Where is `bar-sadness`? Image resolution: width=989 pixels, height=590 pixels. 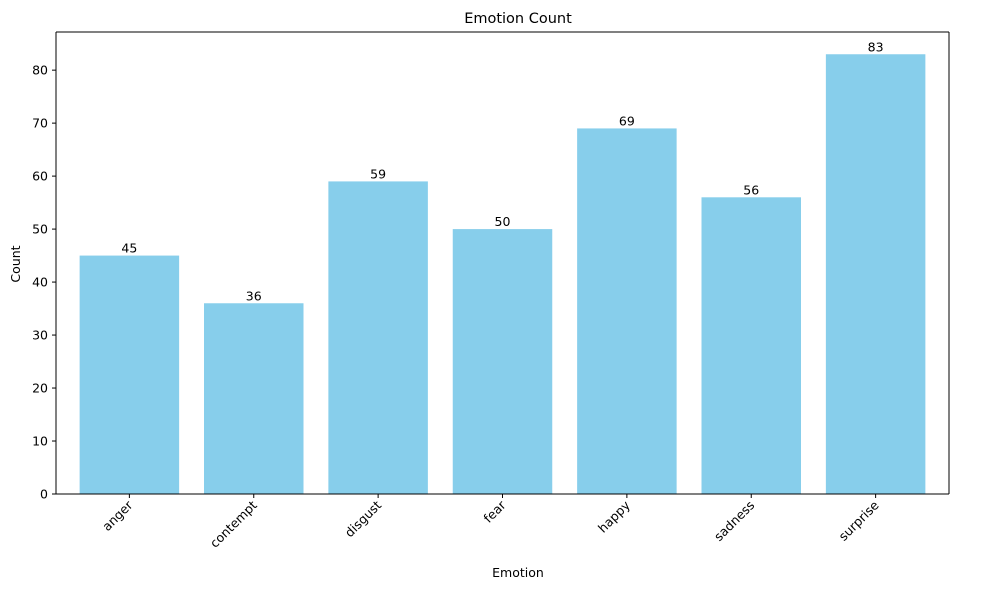
bar-sadness is located at coordinates (751, 346).